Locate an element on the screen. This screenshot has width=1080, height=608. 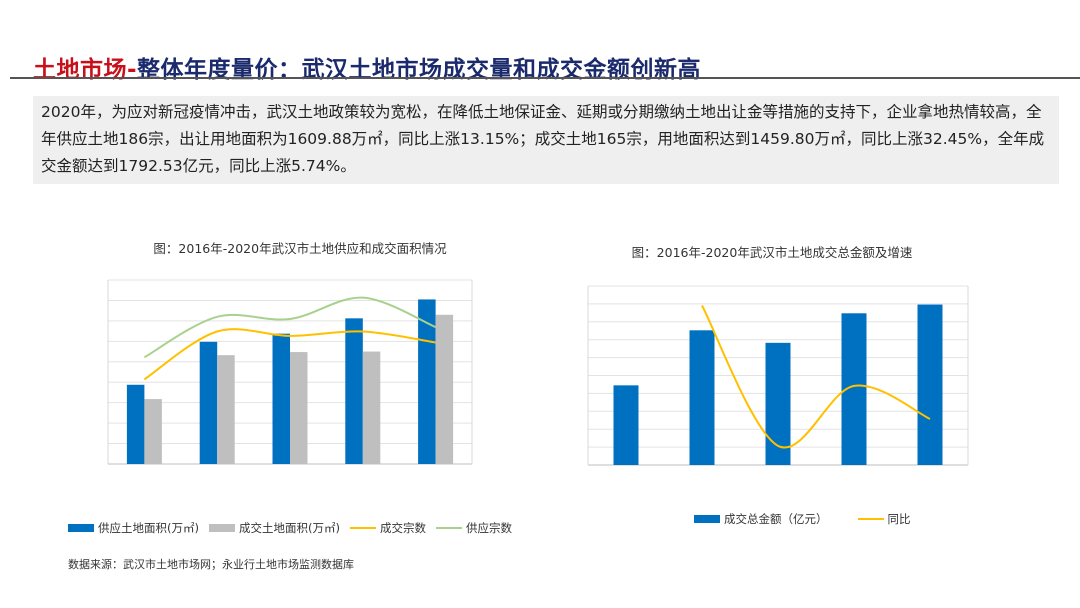
line-同比 is located at coordinates (816, 377).